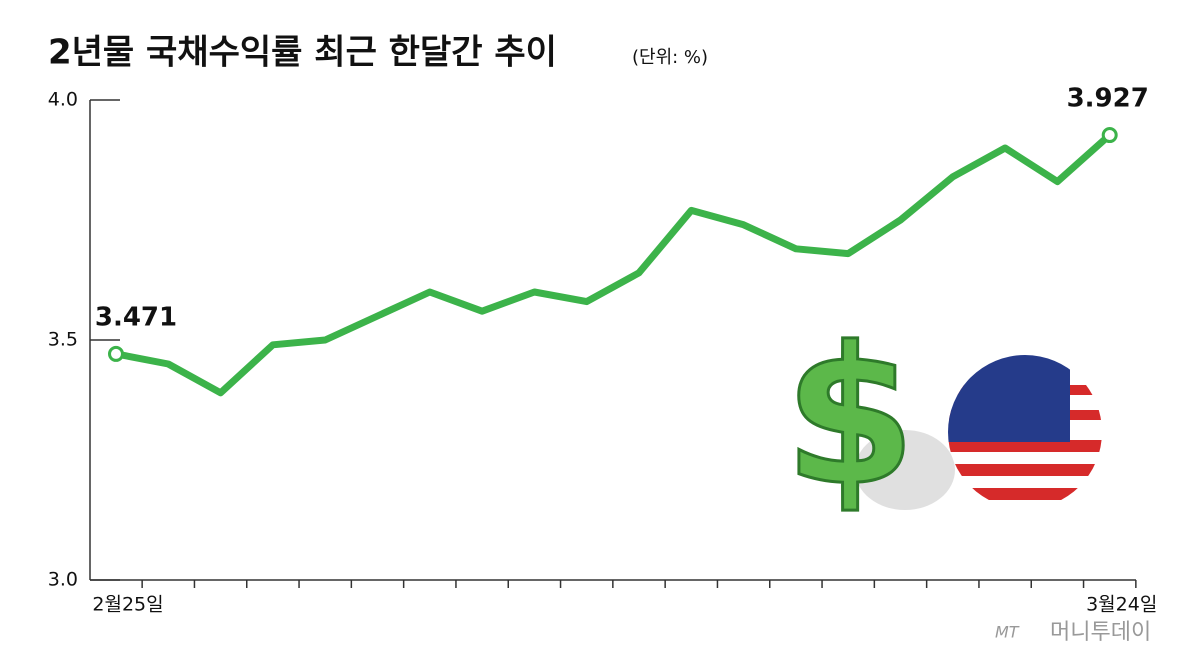  Describe the element at coordinates (63, 340) in the screenshot. I see `y-tick-label: 3.5` at that location.